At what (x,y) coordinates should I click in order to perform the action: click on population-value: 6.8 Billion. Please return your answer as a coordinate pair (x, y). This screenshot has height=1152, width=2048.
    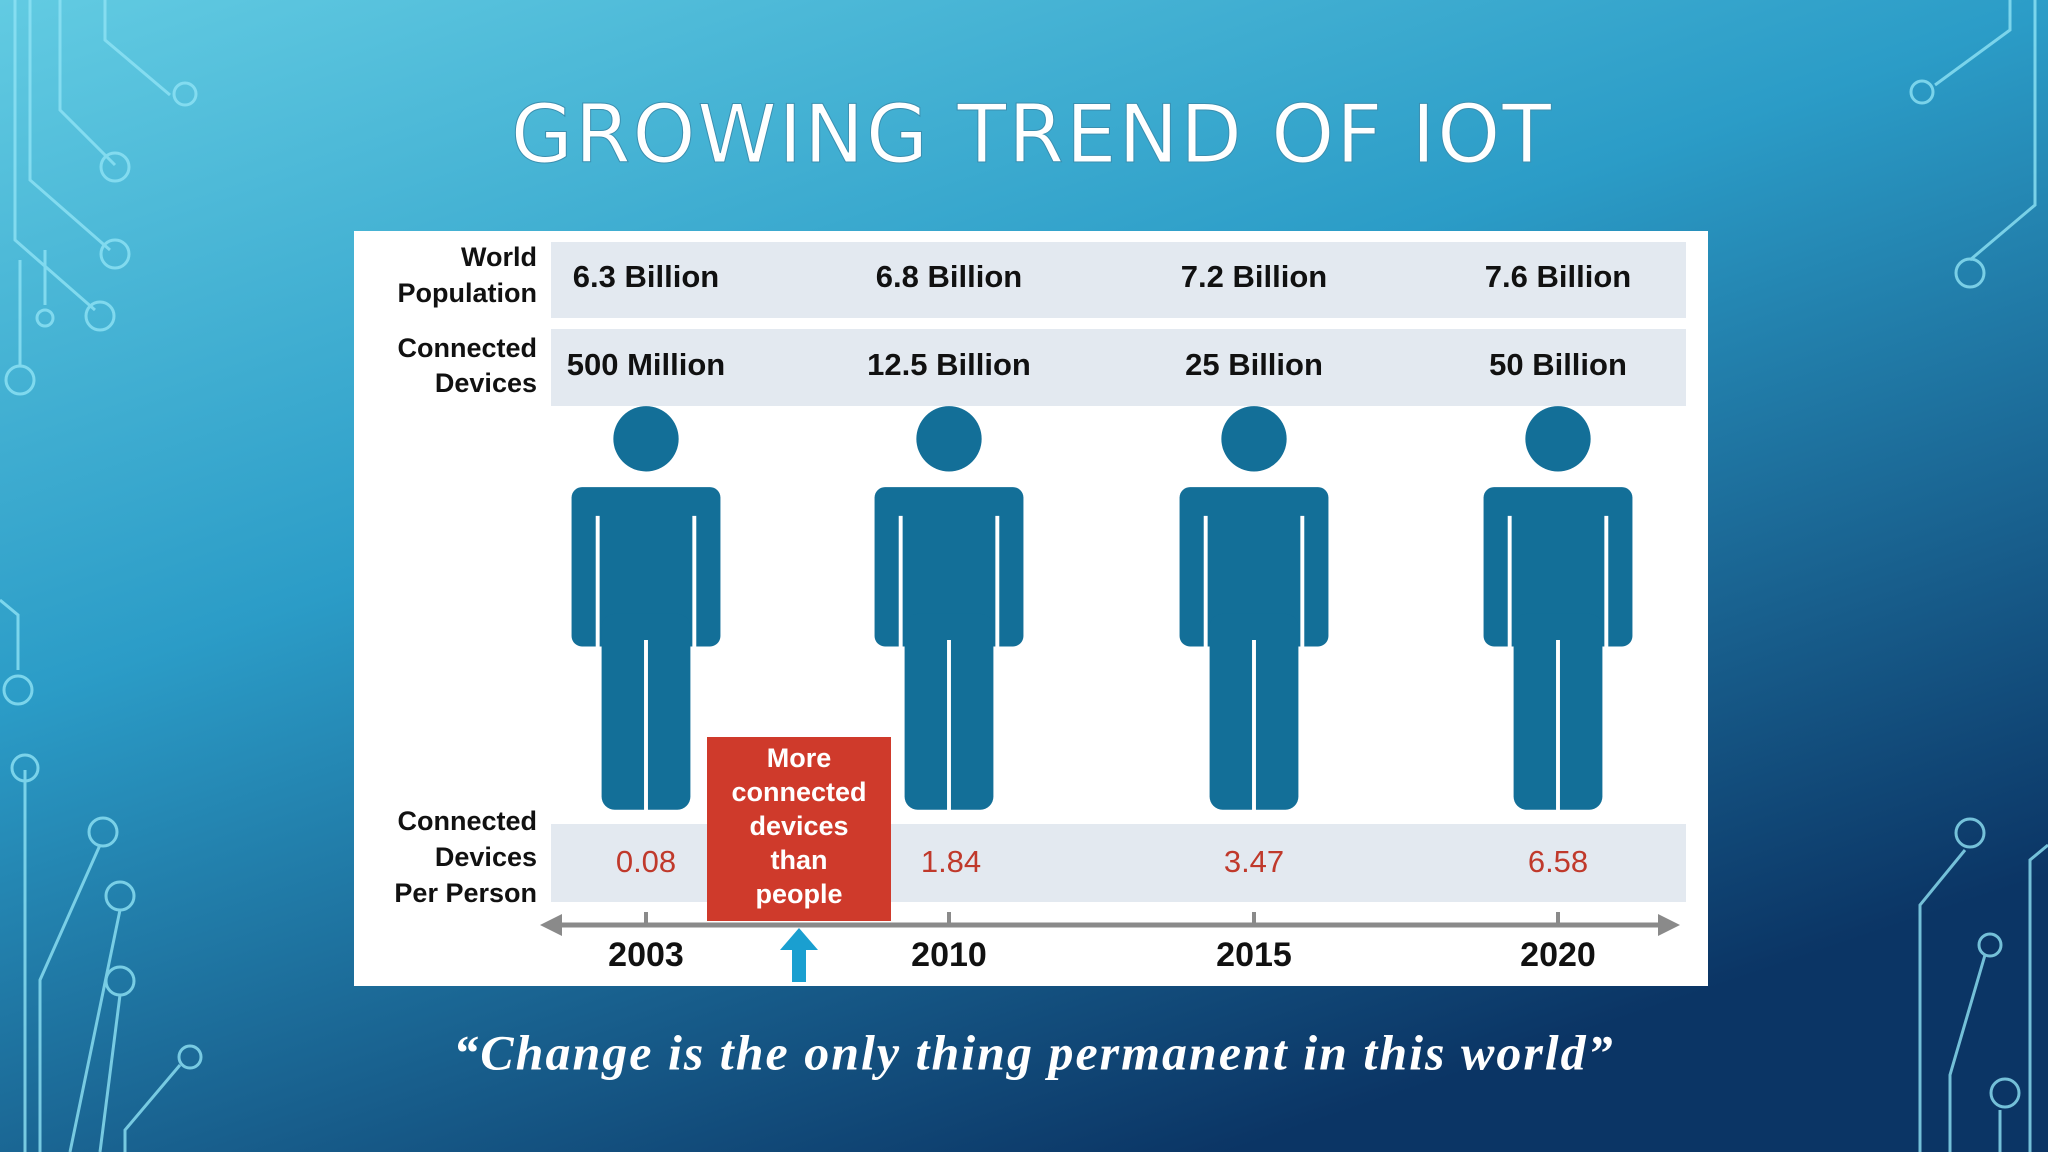
    Looking at the image, I should click on (949, 276).